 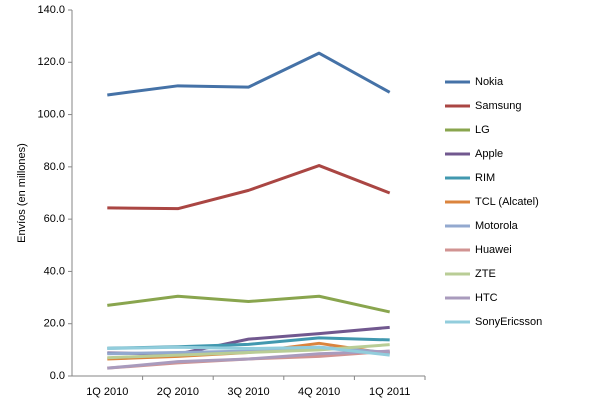 What do you see at coordinates (54, 271) in the screenshot?
I see `y-tick-label: 40.0` at bounding box center [54, 271].